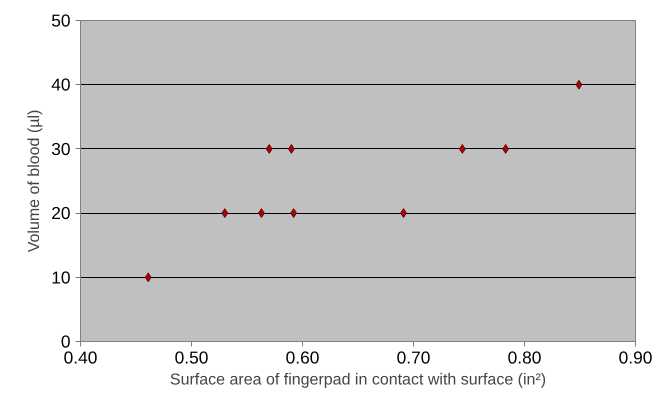 The height and width of the screenshot is (411, 660). What do you see at coordinates (191, 358) in the screenshot?
I see `x-tick-label: 0.50` at bounding box center [191, 358].